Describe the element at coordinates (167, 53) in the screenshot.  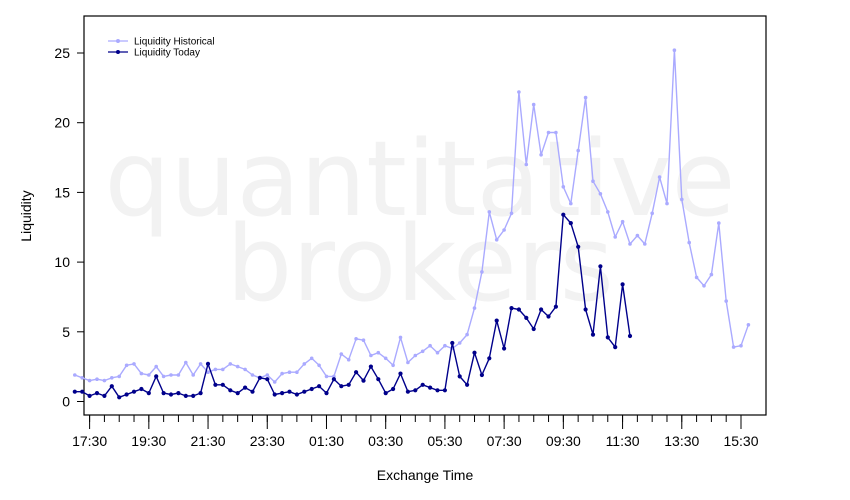
I see `legend-label-today: Liquidity Today` at that location.